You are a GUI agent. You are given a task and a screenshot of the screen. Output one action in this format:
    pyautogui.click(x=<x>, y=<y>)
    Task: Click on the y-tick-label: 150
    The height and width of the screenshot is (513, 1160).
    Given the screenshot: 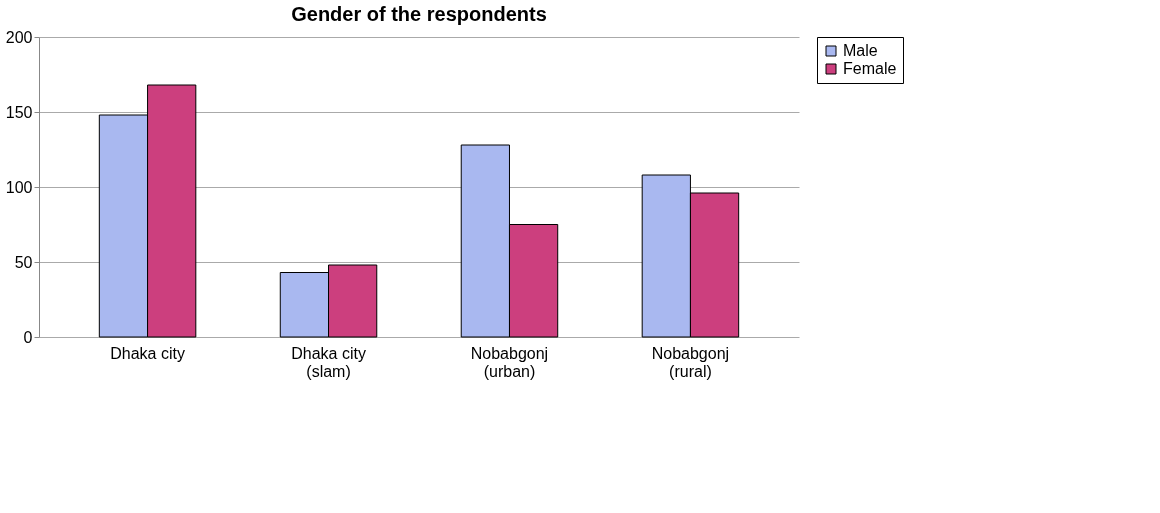 What is the action you would take?
    pyautogui.click(x=19, y=112)
    